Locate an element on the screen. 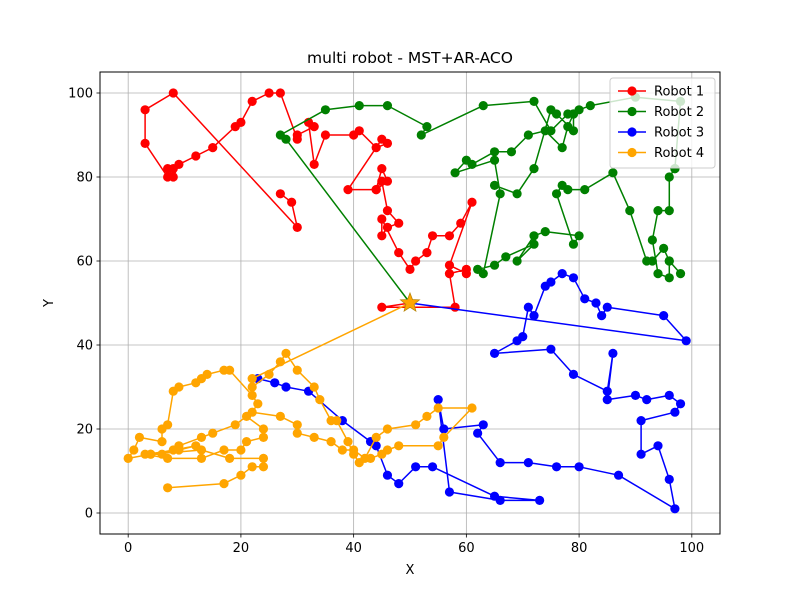 The image size is (800, 600). legend-swatch-marker is located at coordinates (632, 91).